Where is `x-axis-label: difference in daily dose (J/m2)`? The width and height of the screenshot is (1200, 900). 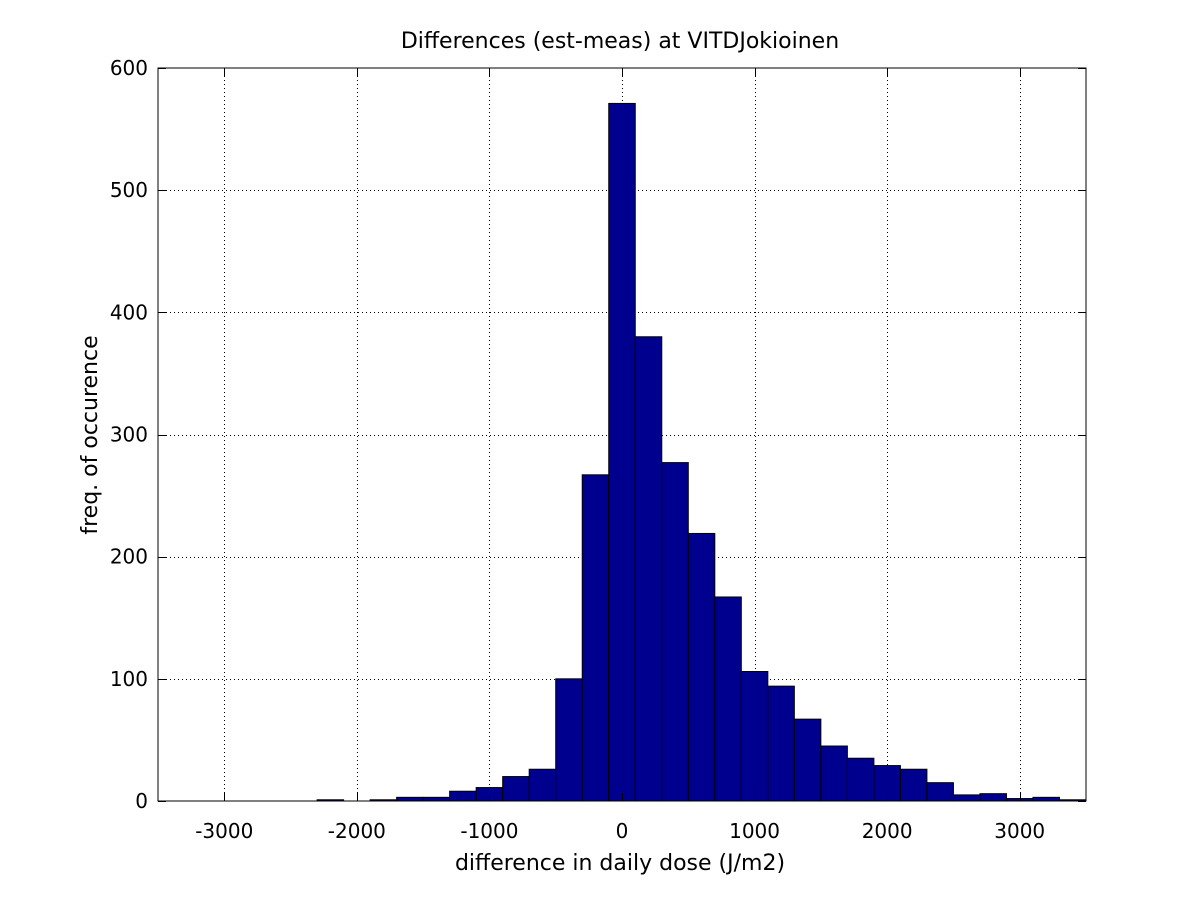
x-axis-label: difference in daily dose (J/m2) is located at coordinates (620, 863).